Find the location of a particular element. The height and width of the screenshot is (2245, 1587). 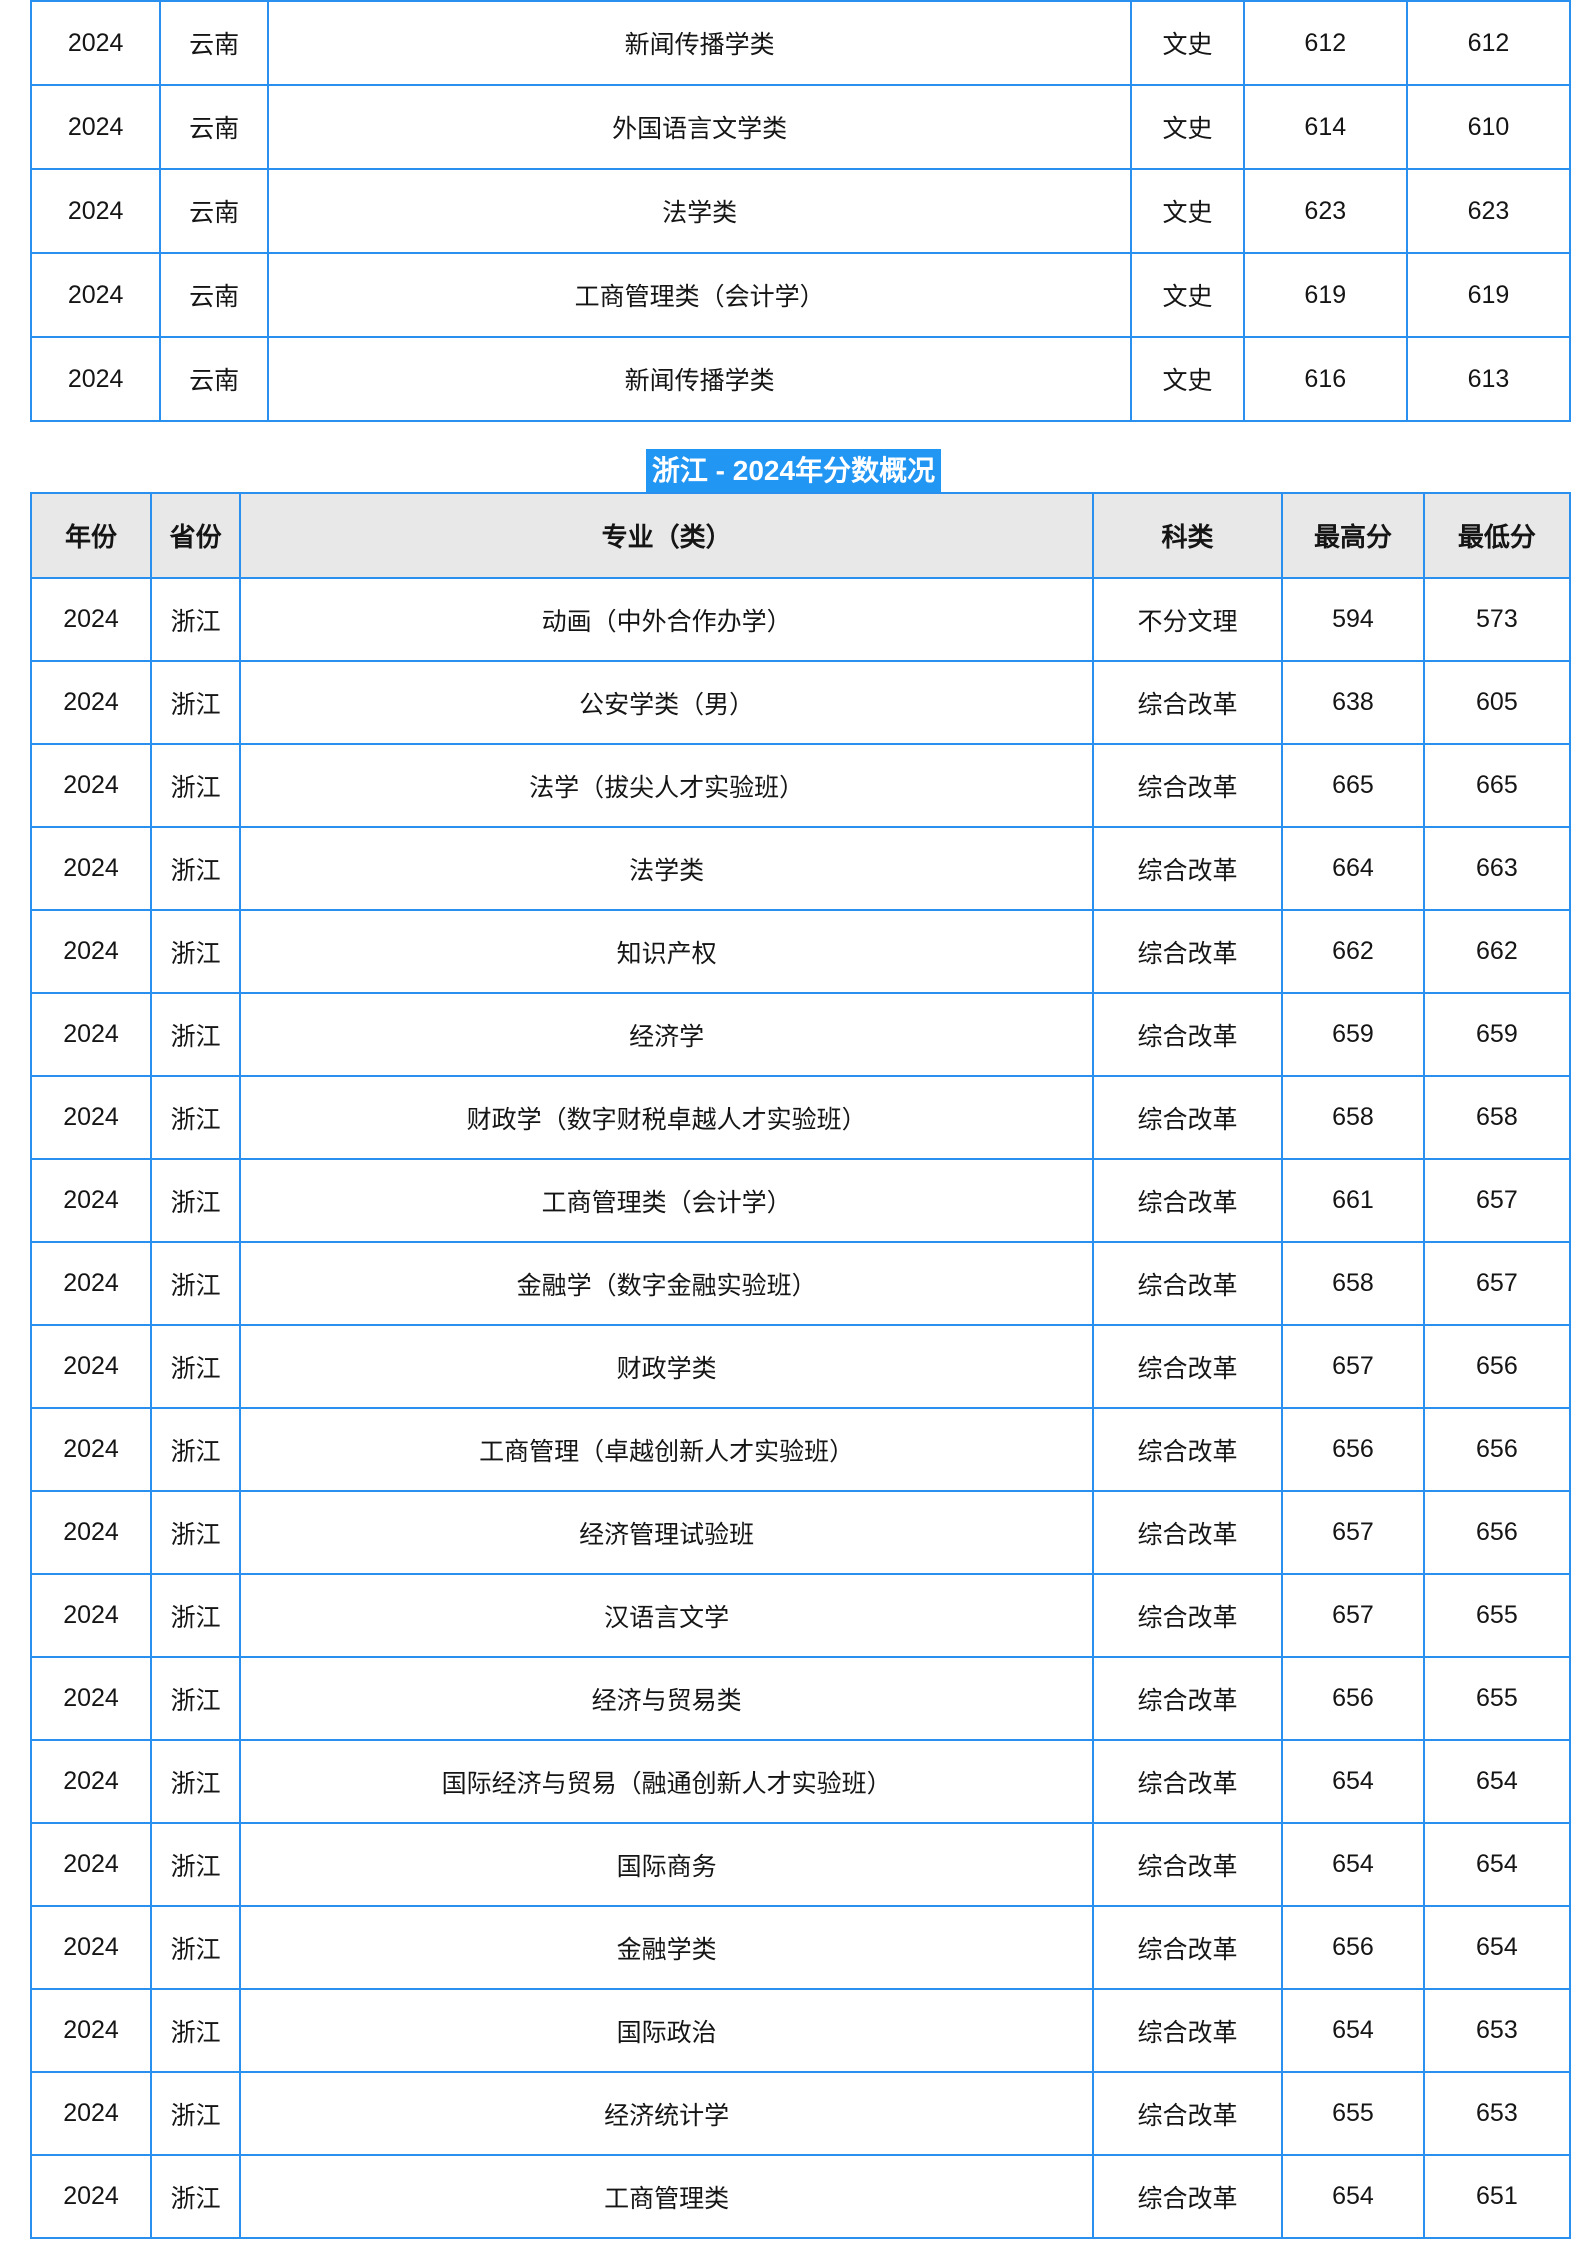

cell-major: 经济与贸易类 is located at coordinates (666, 1698).